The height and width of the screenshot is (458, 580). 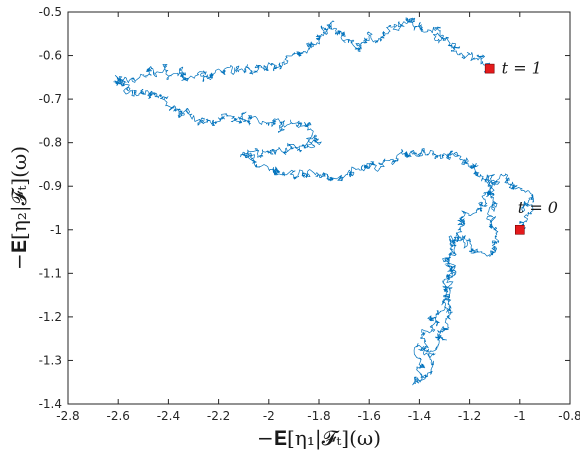 I want to click on y-tick-label: -1.2, so click(x=50, y=317).